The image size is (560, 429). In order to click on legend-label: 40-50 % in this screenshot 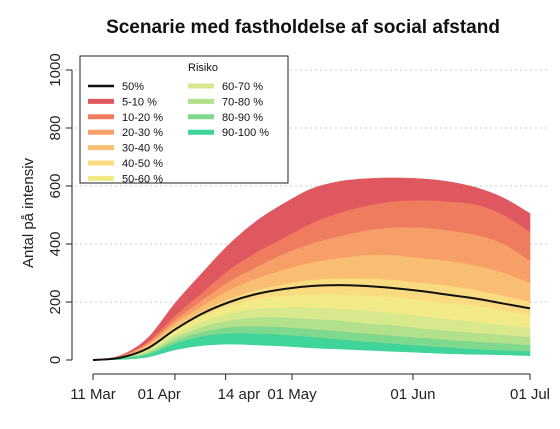, I will do `click(142, 164)`.